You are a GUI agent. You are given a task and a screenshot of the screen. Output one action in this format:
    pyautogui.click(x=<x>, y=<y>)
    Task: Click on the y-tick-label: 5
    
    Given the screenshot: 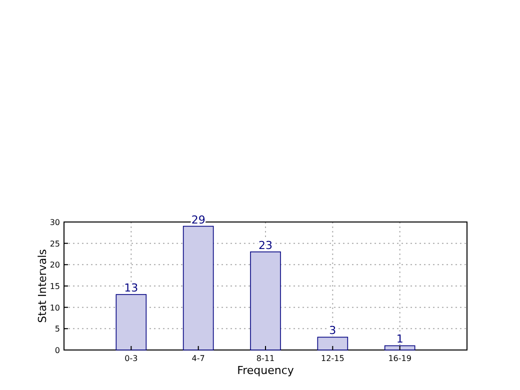 What is the action you would take?
    pyautogui.click(x=57, y=329)
    